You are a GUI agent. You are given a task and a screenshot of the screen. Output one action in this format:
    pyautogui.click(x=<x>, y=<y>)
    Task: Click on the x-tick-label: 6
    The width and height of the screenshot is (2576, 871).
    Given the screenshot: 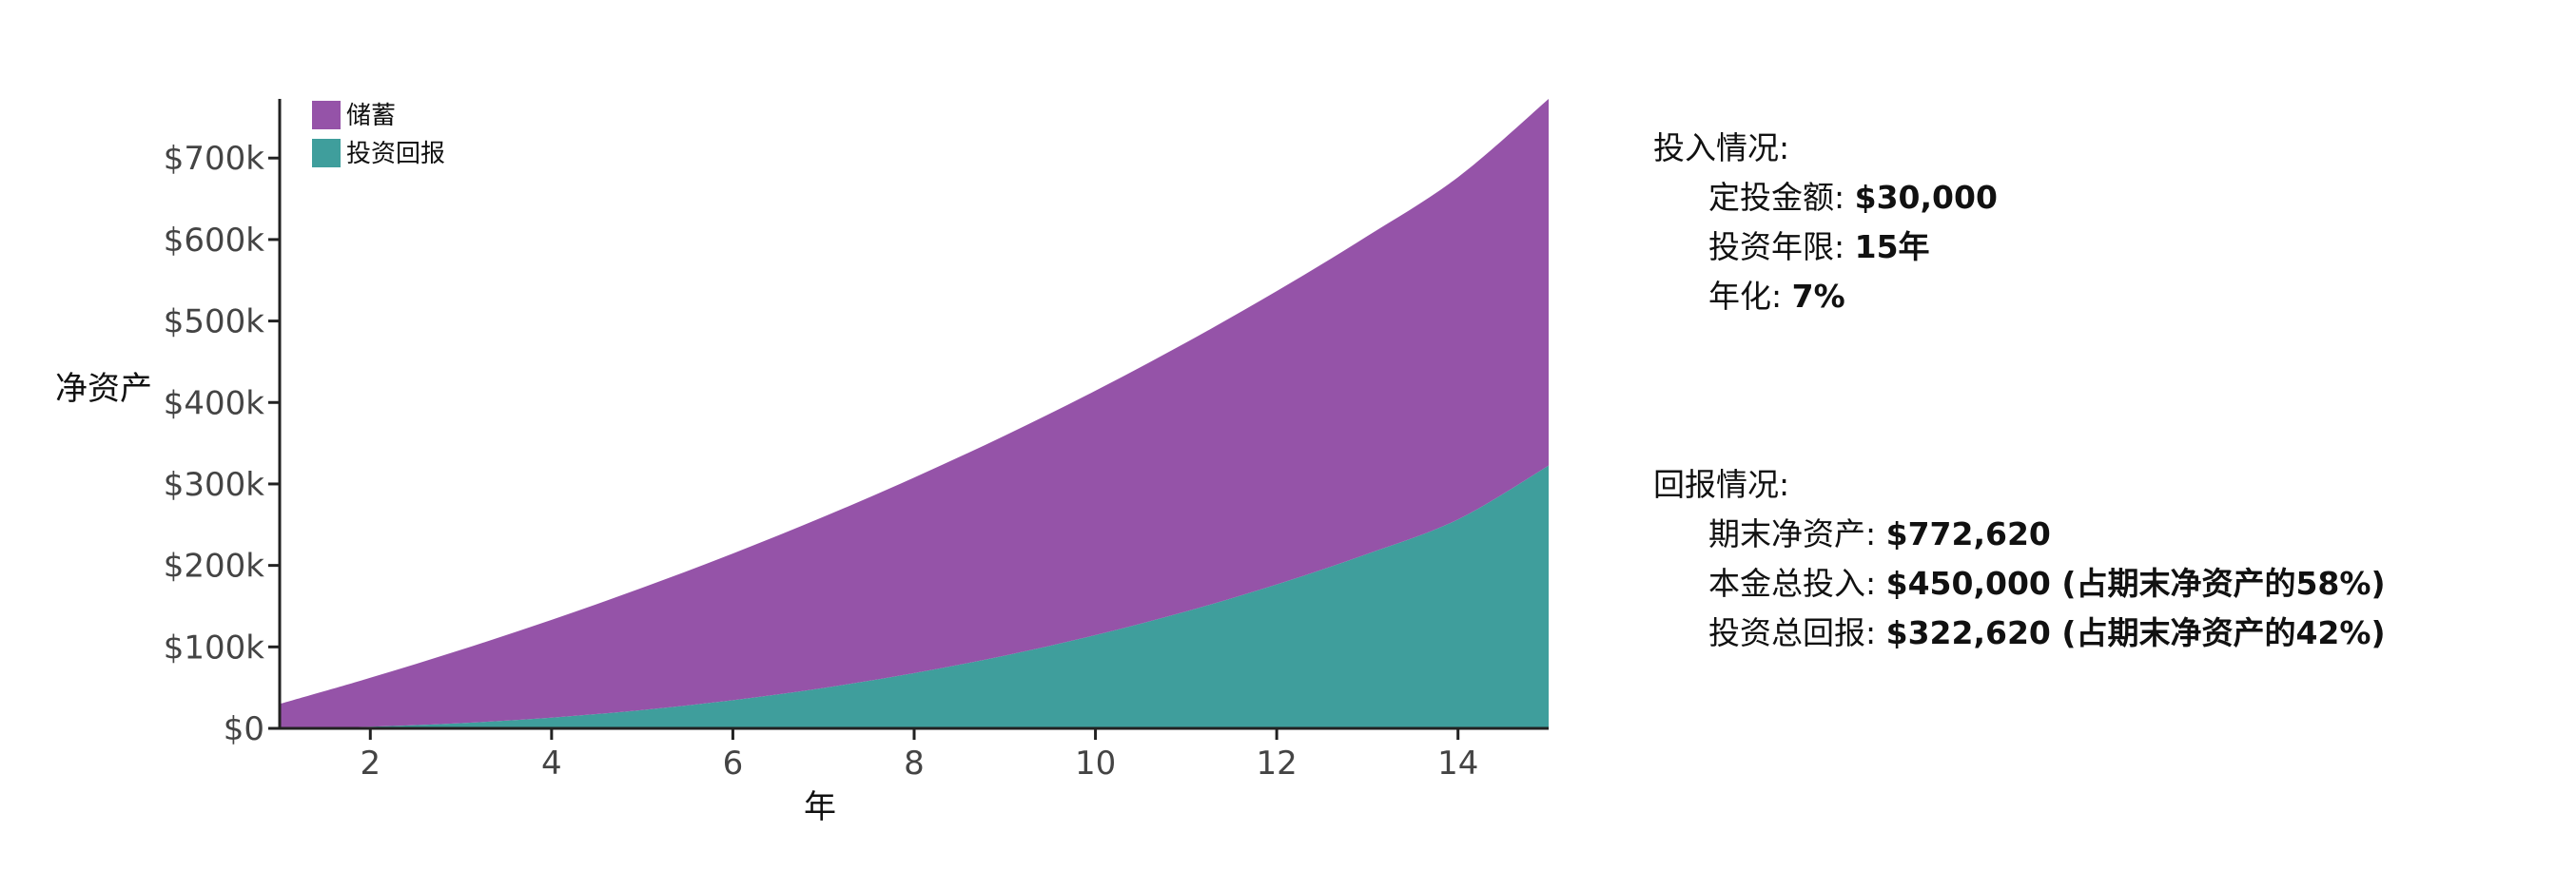 What is the action you would take?
    pyautogui.click(x=734, y=764)
    